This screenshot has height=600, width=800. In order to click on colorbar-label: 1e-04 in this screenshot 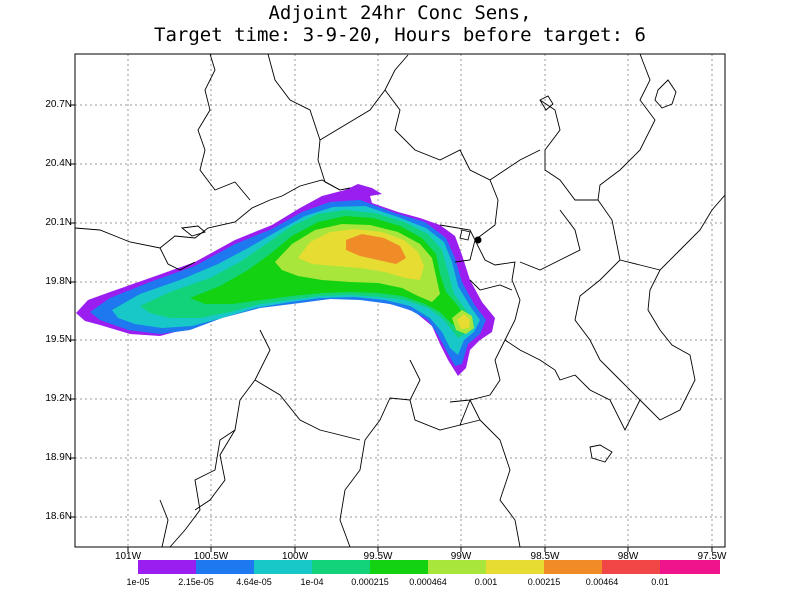, I will do `click(312, 582)`.